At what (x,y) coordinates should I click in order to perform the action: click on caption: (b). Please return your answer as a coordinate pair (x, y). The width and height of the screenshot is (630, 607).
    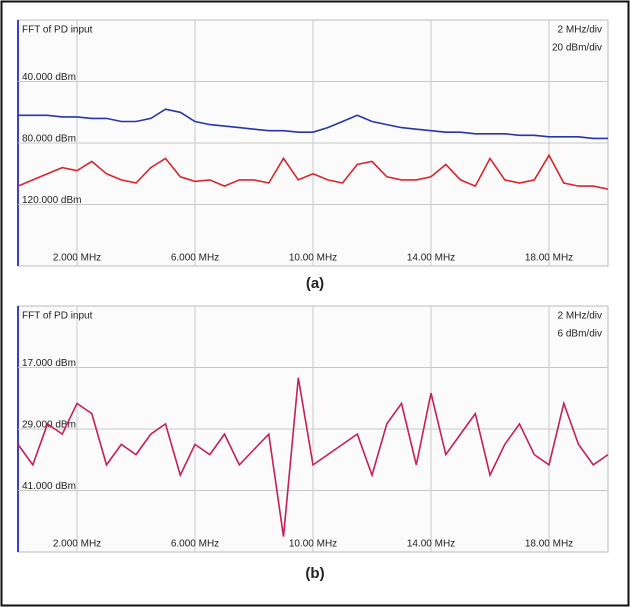
    Looking at the image, I should click on (314, 573).